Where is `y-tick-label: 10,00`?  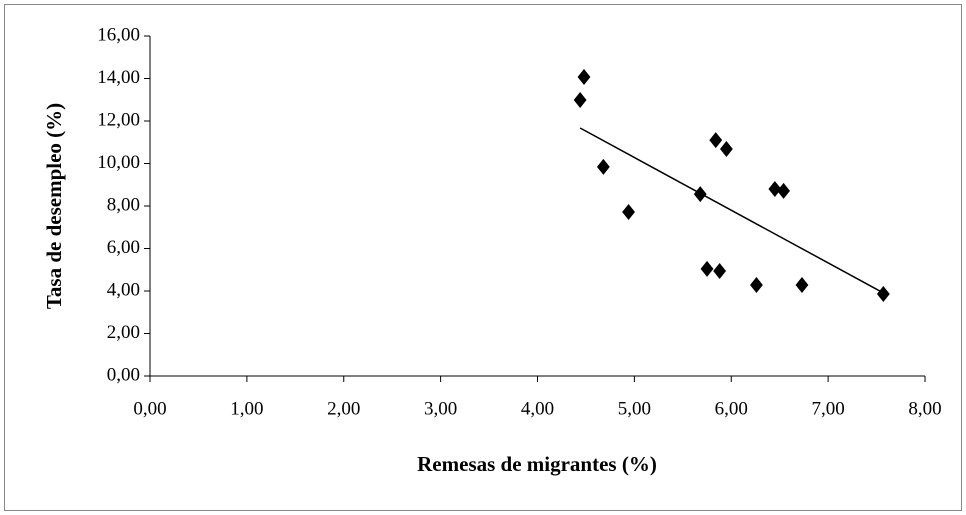 y-tick-label: 10,00 is located at coordinates (118, 162).